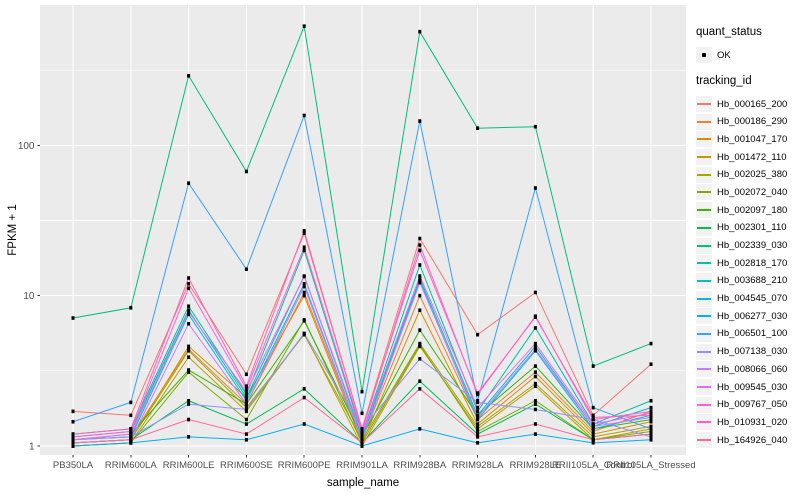 The width and height of the screenshot is (800, 500). What do you see at coordinates (29, 296) in the screenshot?
I see `y-tick-label: 10` at bounding box center [29, 296].